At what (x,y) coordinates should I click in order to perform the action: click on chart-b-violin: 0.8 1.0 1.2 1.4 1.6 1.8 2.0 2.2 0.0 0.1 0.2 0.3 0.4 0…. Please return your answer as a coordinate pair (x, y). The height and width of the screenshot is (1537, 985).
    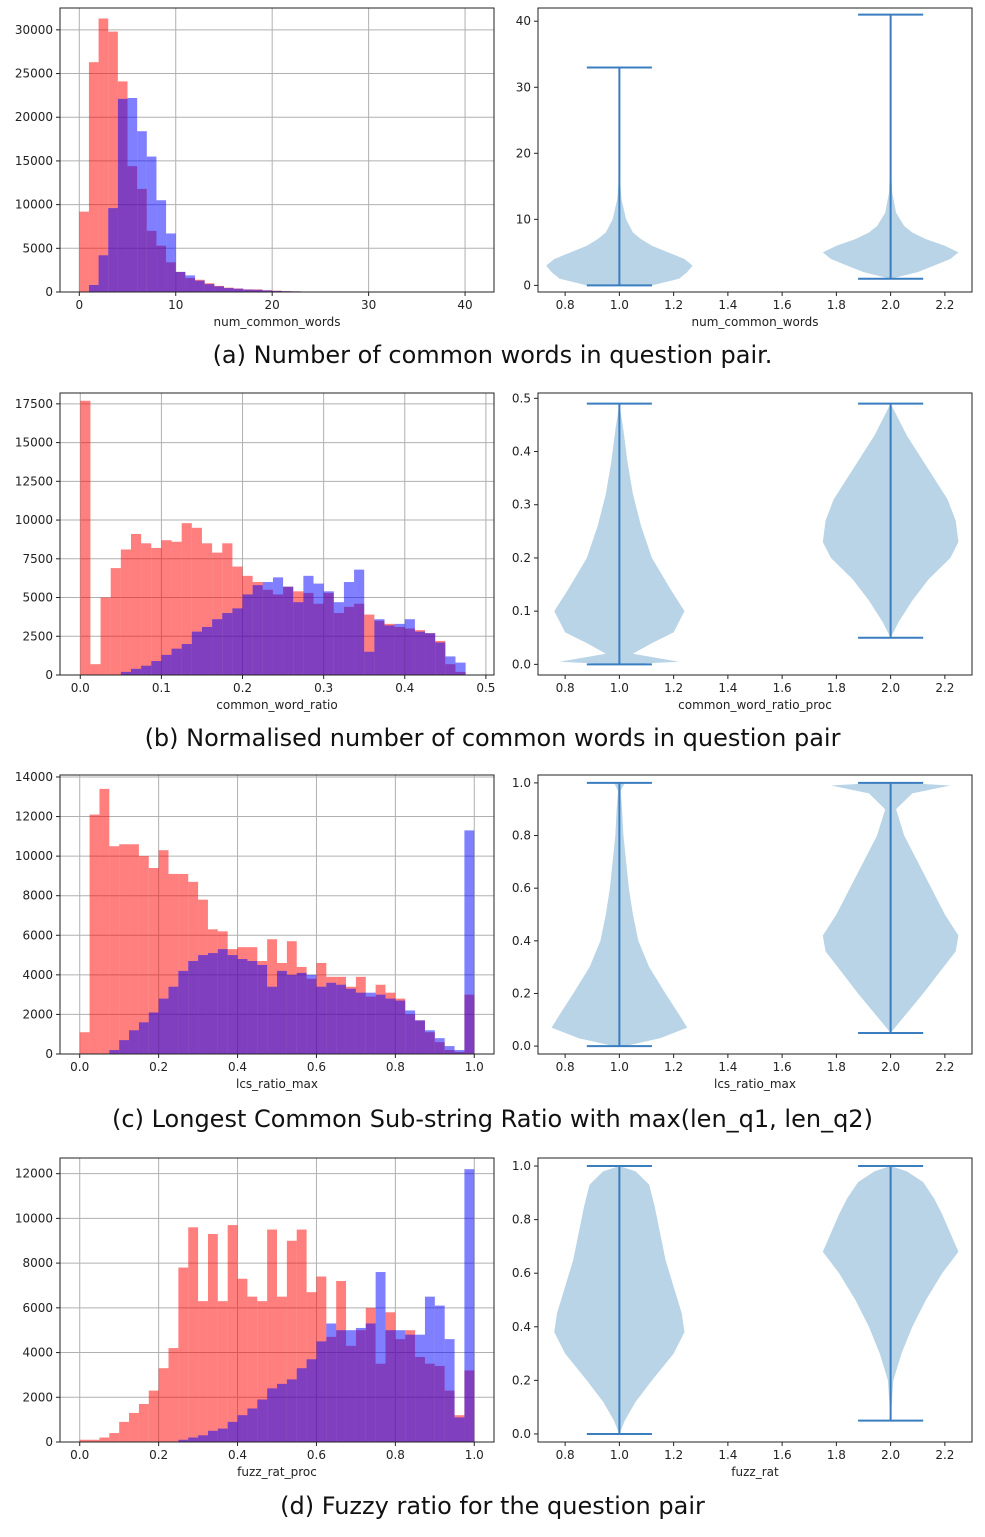
    Looking at the image, I should click on (742, 551).